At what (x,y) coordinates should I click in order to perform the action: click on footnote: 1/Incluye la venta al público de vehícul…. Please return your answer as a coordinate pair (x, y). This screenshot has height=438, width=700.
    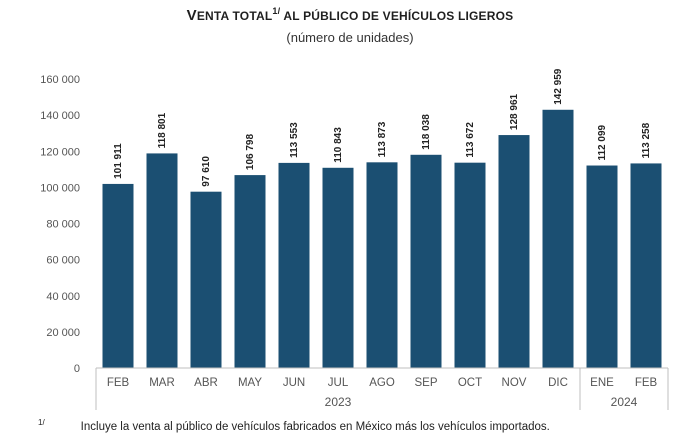
    Looking at the image, I should click on (294, 425).